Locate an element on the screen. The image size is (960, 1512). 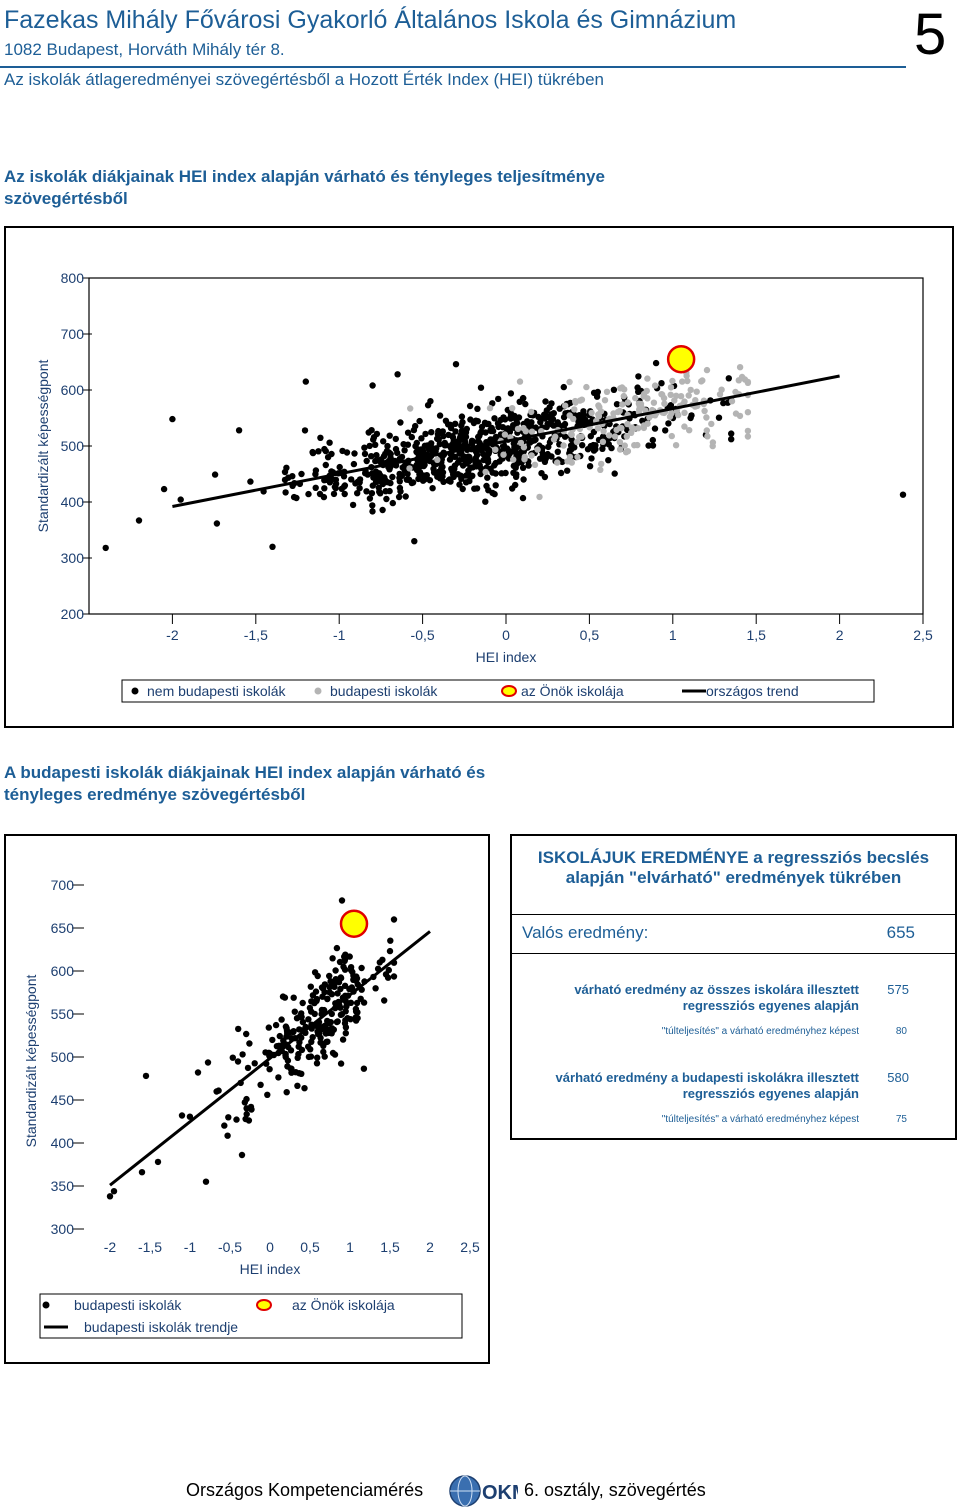
x-axis-label: HEI index is located at coordinates (506, 657).